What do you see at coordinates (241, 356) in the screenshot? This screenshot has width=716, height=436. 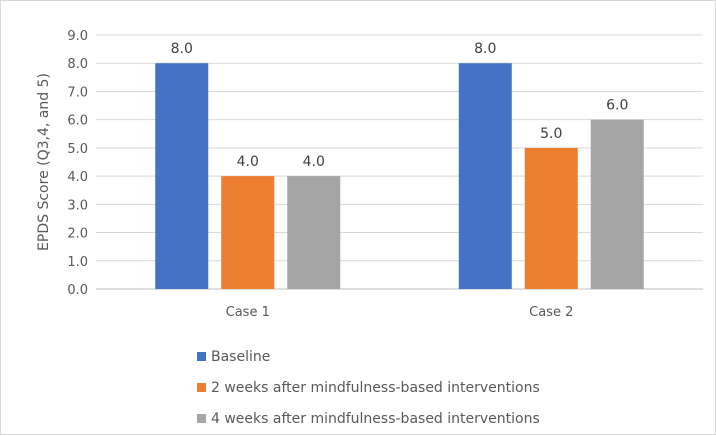 I see `legend-label-baseline: Baseline` at bounding box center [241, 356].